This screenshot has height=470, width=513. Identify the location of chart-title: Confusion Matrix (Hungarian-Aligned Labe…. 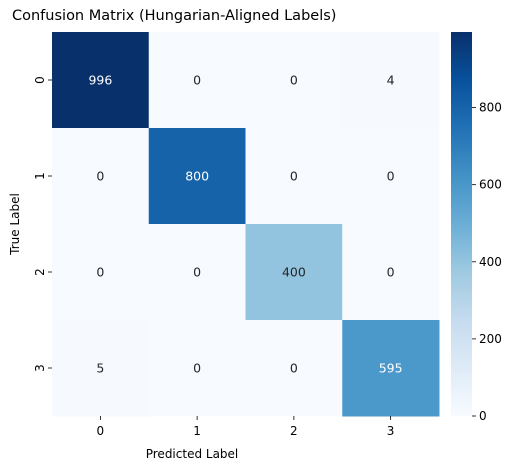
(174, 16).